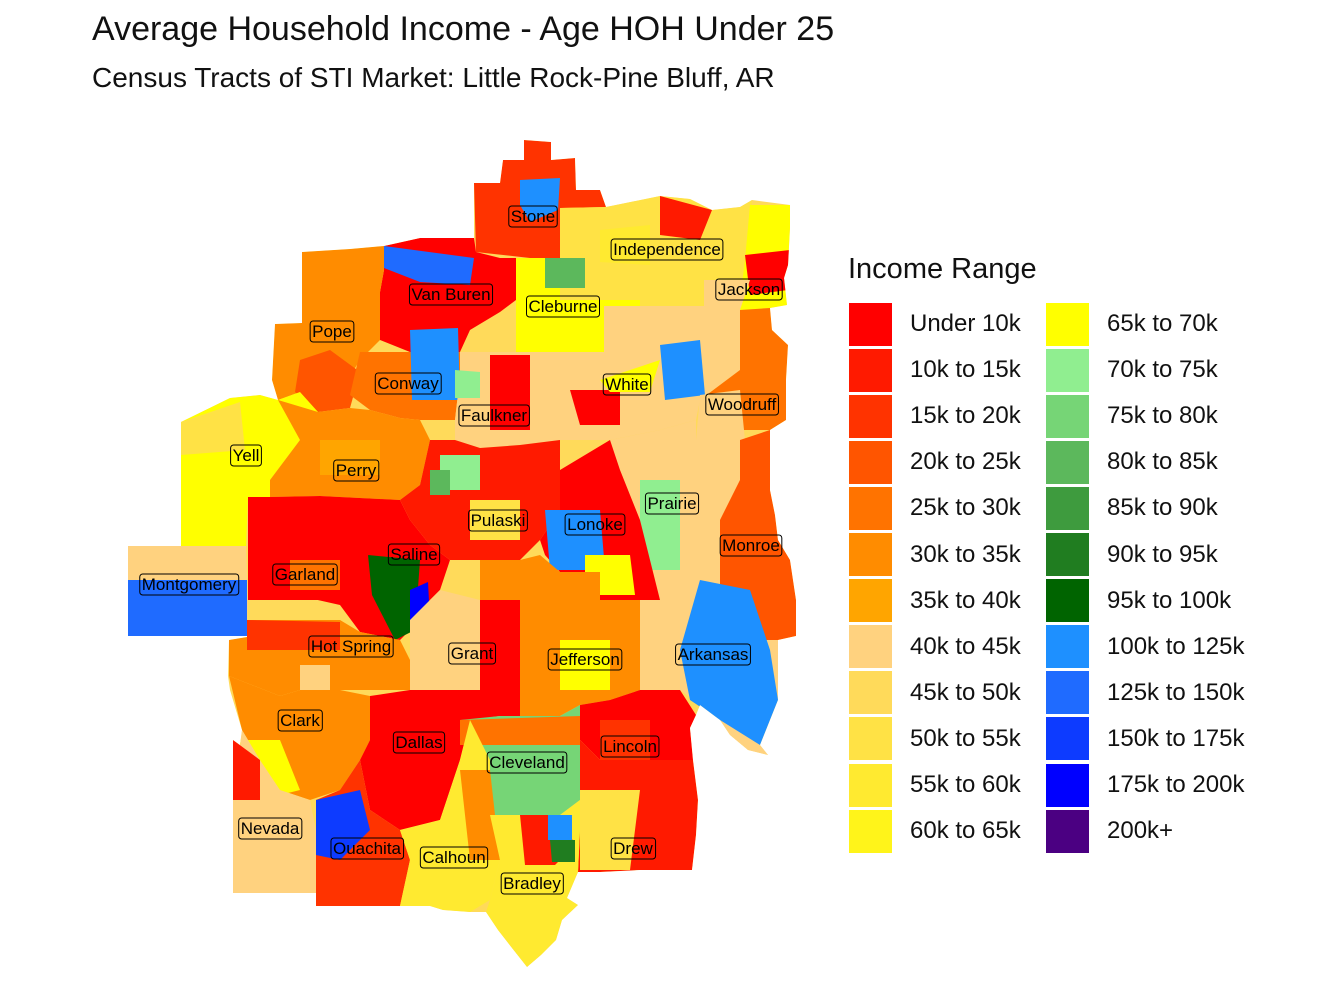 The width and height of the screenshot is (1344, 1008). I want to click on county-label: Nevada, so click(270, 828).